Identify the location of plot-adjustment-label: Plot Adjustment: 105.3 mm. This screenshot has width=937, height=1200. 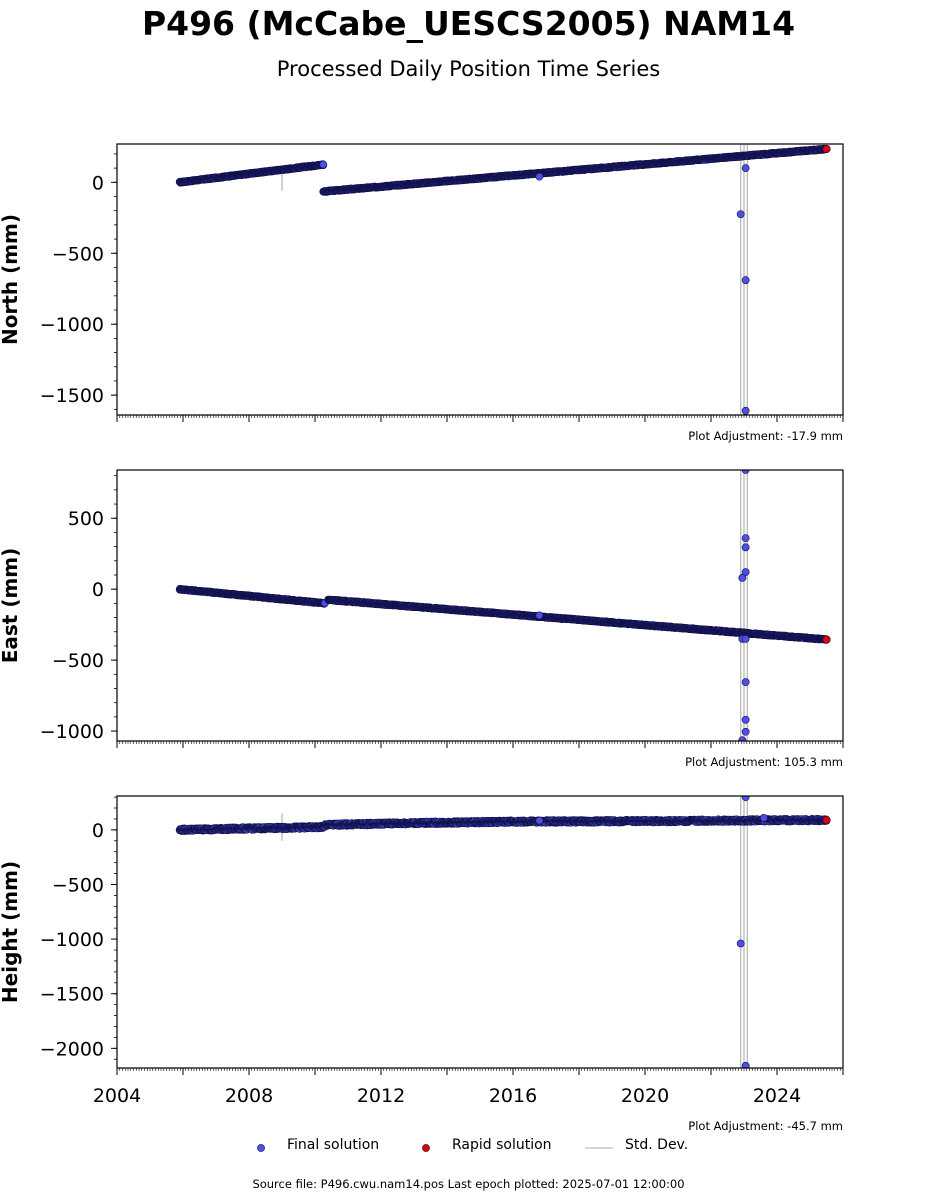
(764, 762).